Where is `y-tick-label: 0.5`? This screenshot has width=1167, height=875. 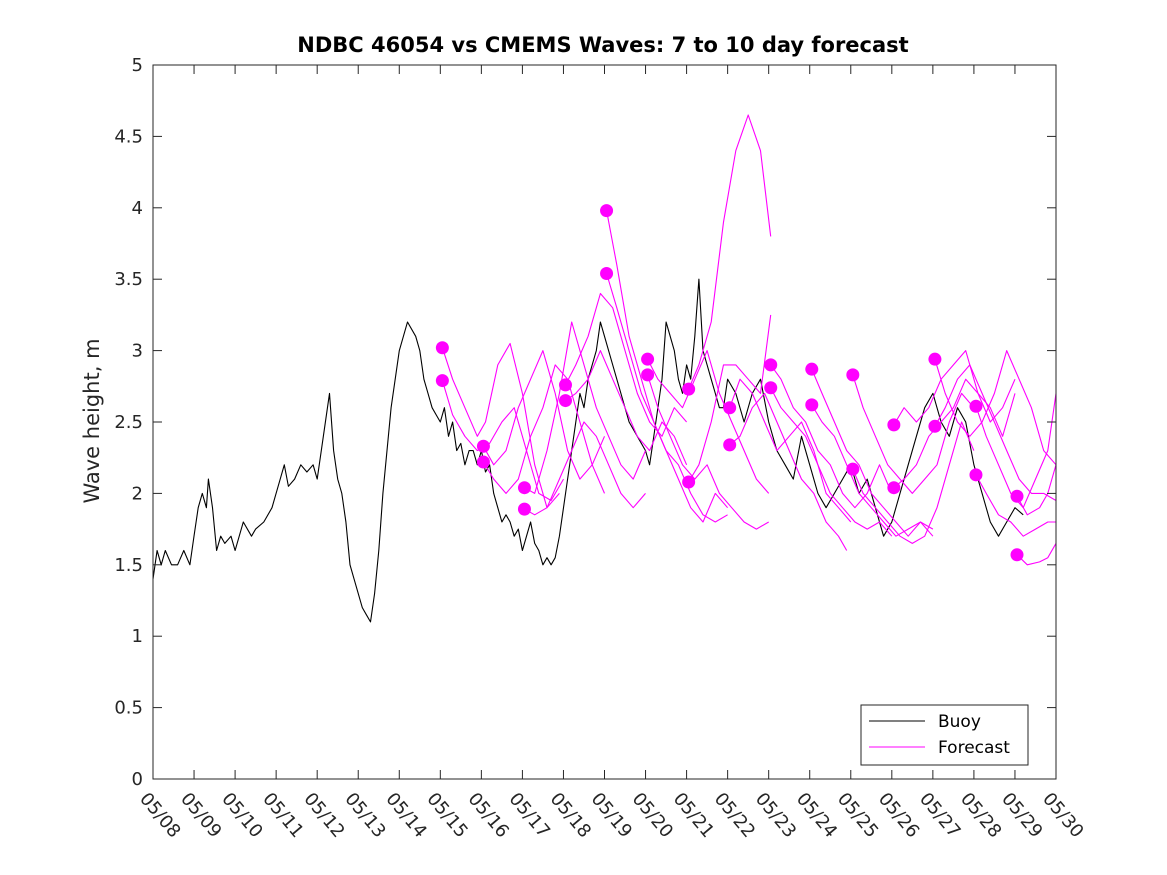
y-tick-label: 0.5 is located at coordinates (128, 708).